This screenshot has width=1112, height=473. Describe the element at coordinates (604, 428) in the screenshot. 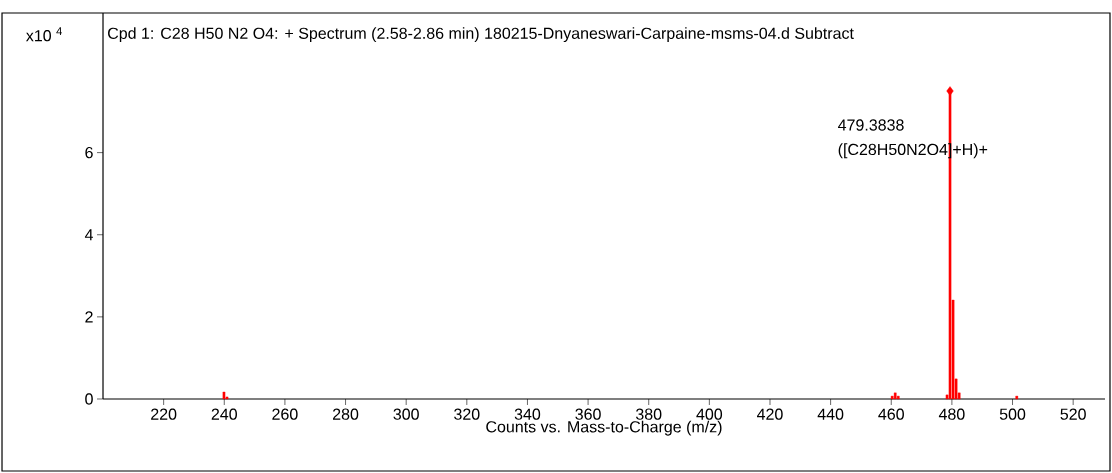

I see `x-axis-title: Counts vs. Mass-to-Charge (m/z)` at that location.